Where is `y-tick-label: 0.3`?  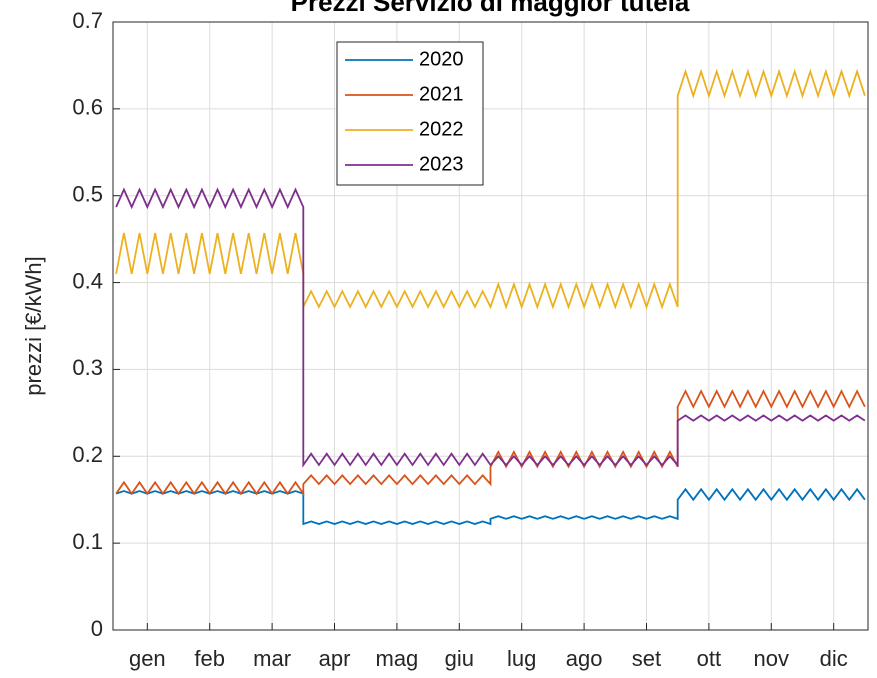 y-tick-label: 0.3 is located at coordinates (87, 367).